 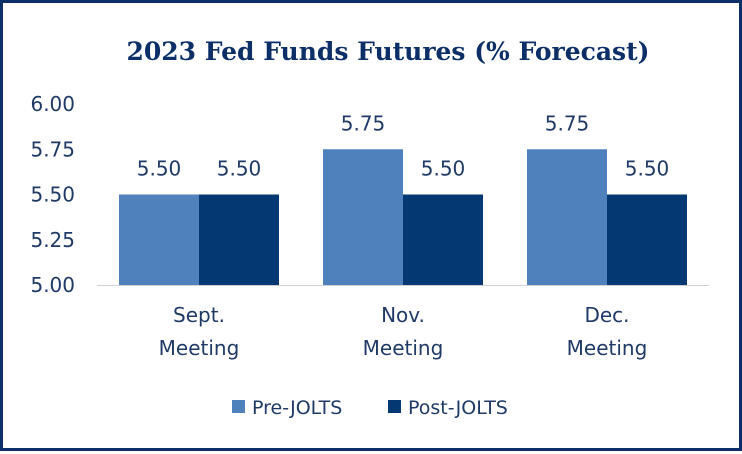 I want to click on y-tick-label: 5.25, so click(x=52, y=240).